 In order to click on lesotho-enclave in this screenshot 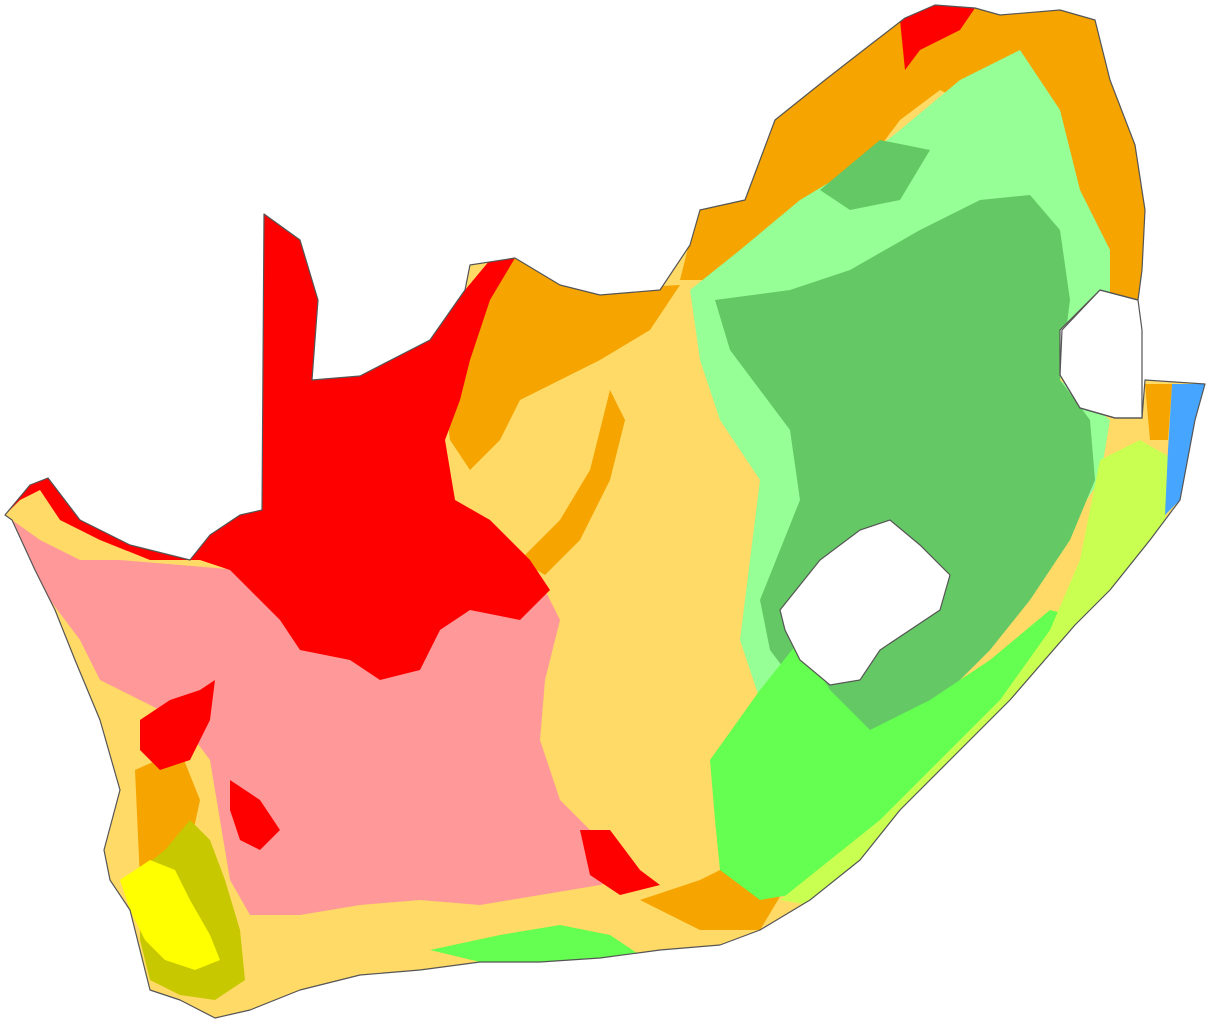, I will do `click(865, 602)`.